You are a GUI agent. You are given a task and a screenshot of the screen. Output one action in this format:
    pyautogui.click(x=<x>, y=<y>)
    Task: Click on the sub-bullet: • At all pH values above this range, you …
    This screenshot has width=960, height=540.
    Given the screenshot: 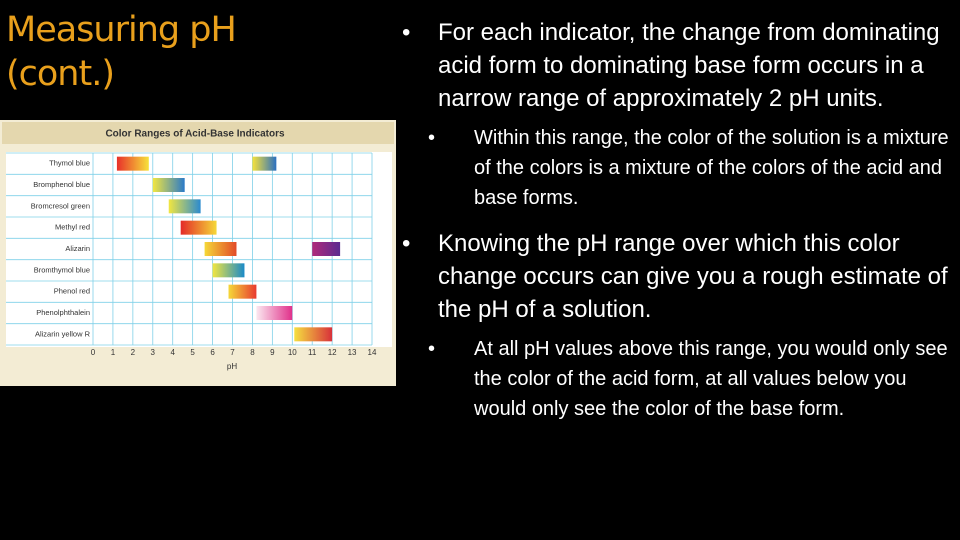 What is the action you would take?
    pyautogui.click(x=676, y=379)
    